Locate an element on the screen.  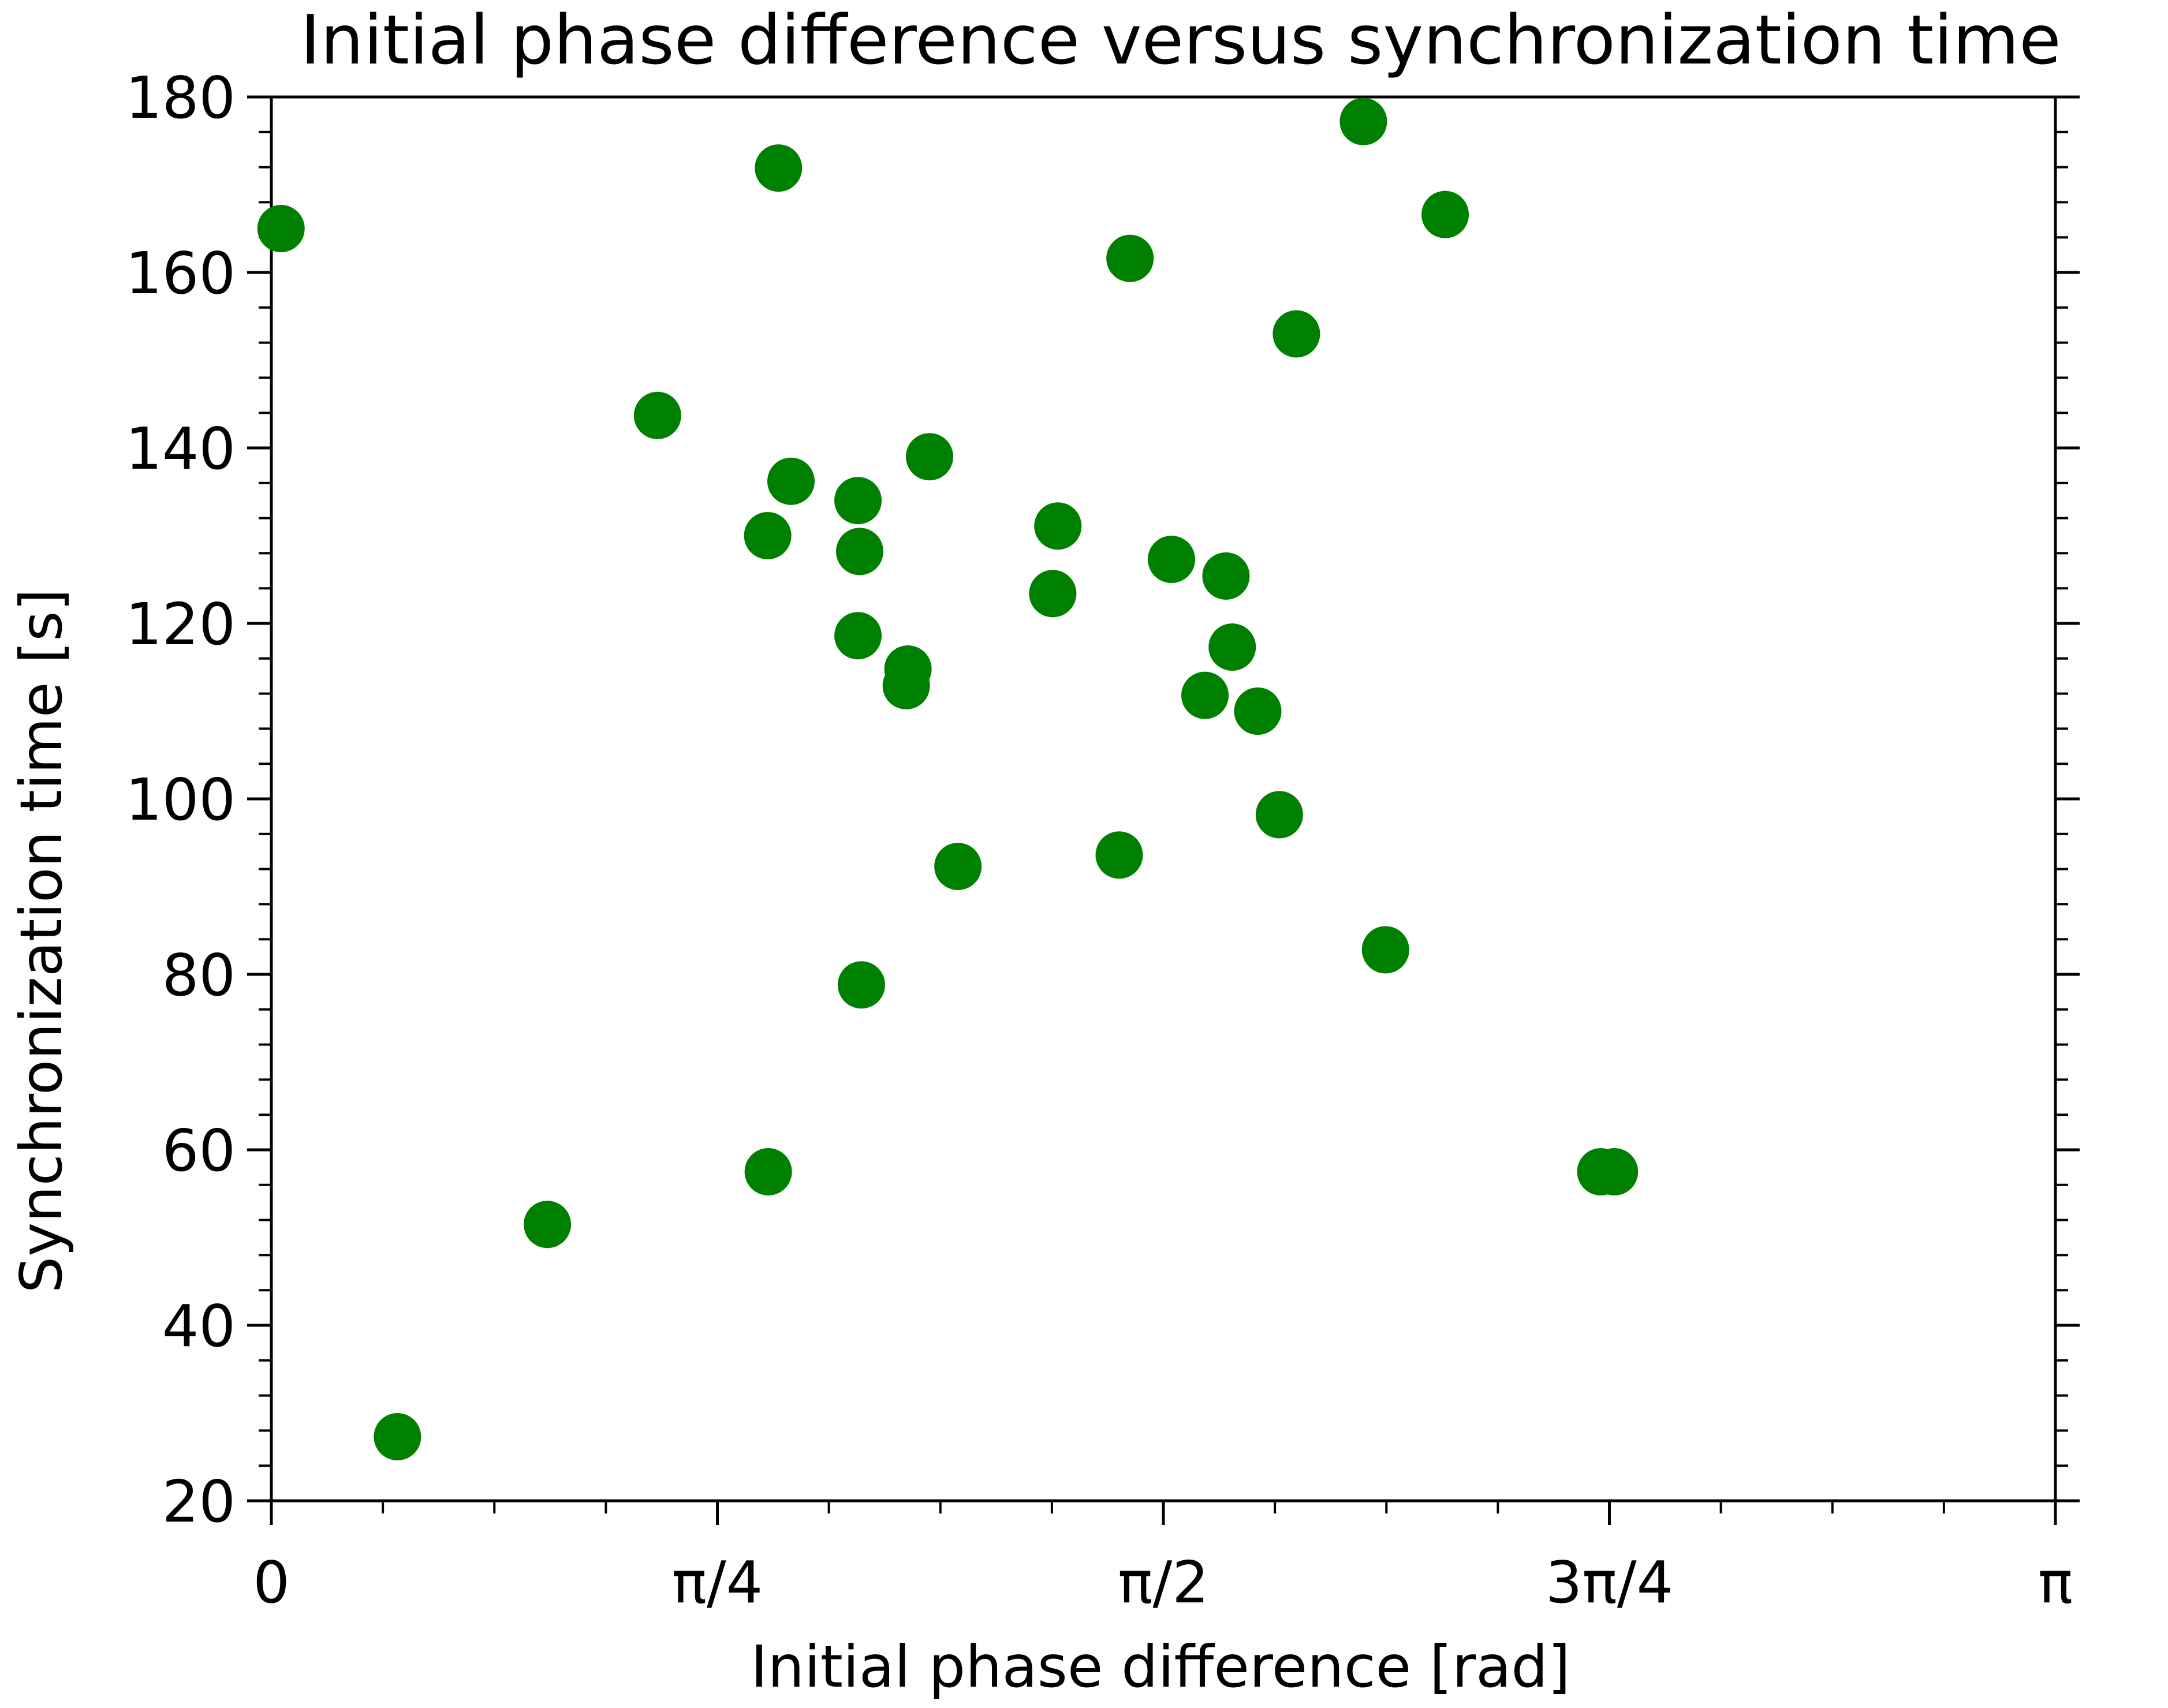
y-tick-label: 20 is located at coordinates (199, 1501).